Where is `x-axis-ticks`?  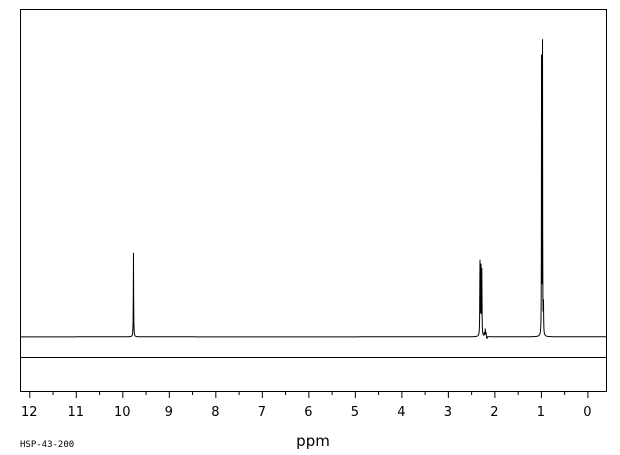 x-axis-ticks is located at coordinates (309, 394).